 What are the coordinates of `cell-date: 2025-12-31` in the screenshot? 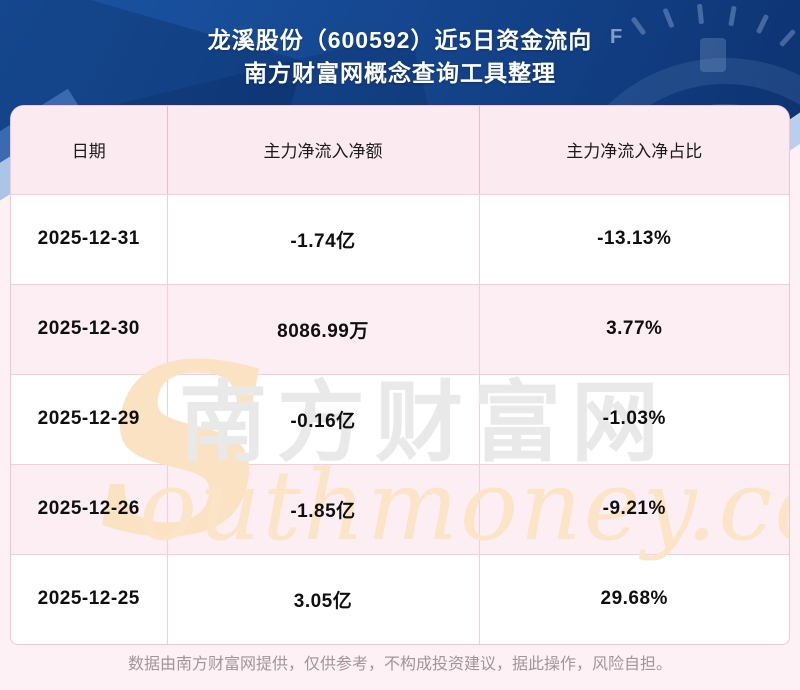 It's located at (89, 239).